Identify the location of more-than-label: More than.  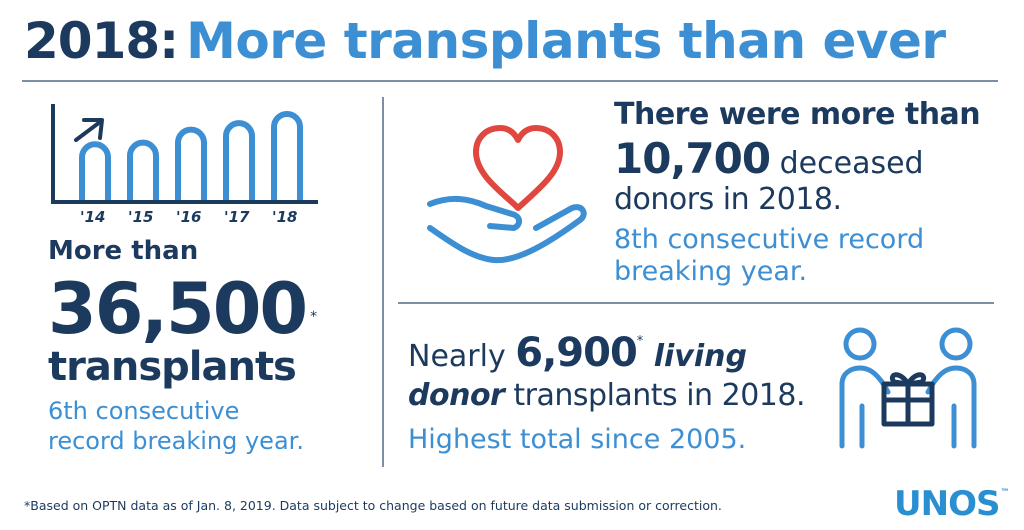
(123, 251).